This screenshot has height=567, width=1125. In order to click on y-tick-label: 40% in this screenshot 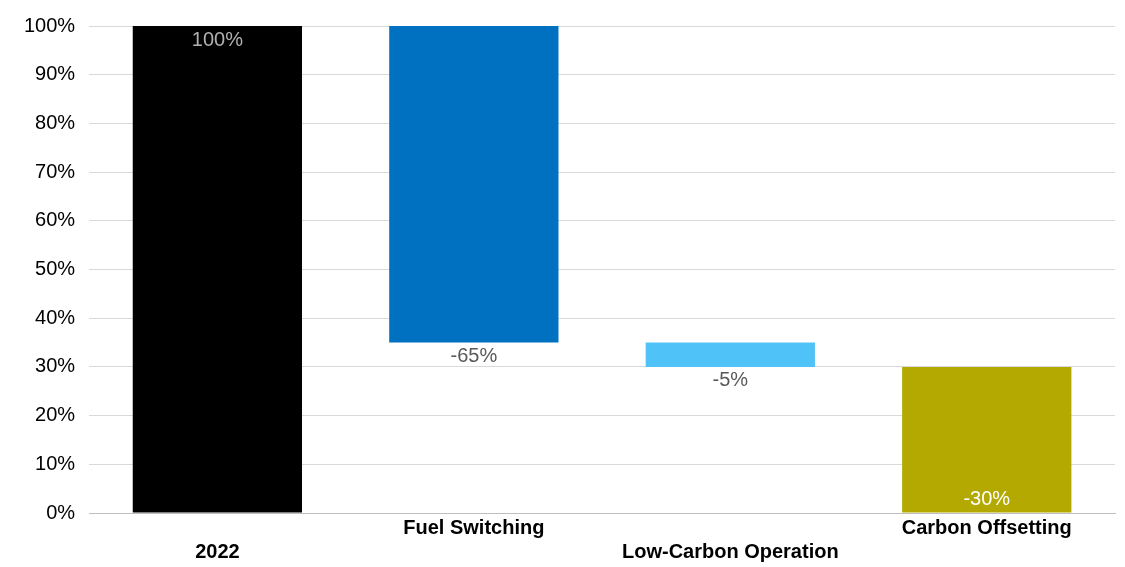, I will do `click(55, 316)`.